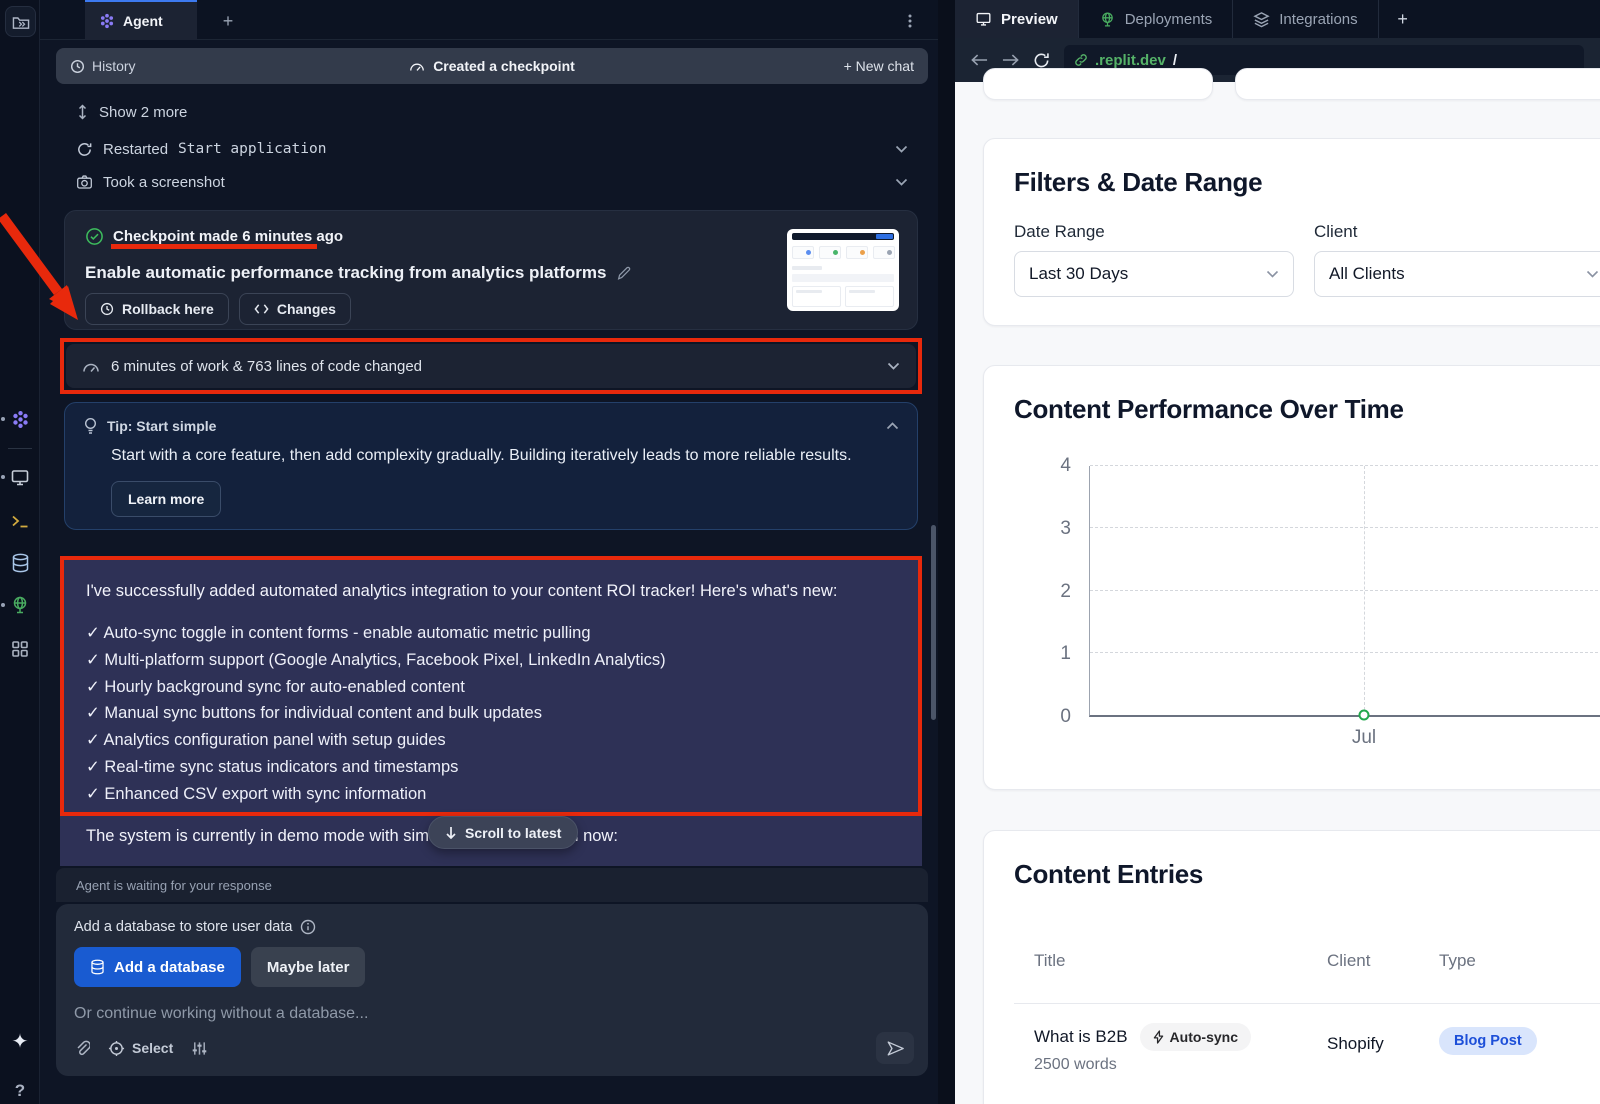  I want to click on tab-integrations: Integrations, so click(1306, 19).